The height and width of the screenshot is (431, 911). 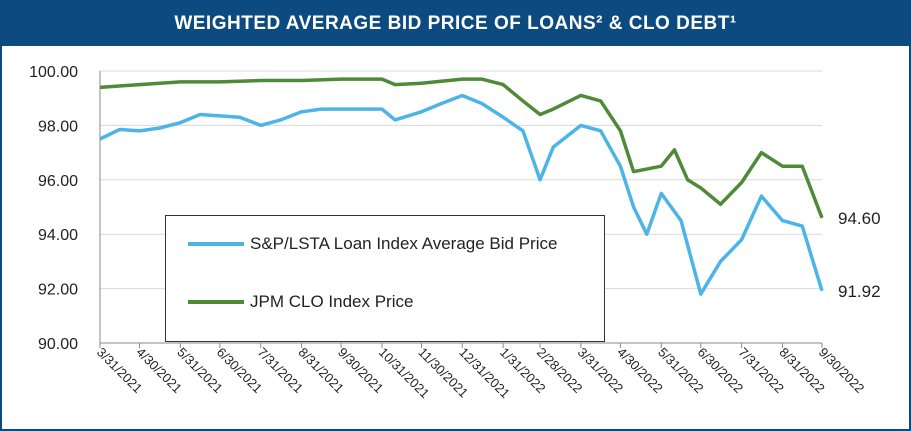 What do you see at coordinates (58, 181) in the screenshot?
I see `y-tick-label: 96.00` at bounding box center [58, 181].